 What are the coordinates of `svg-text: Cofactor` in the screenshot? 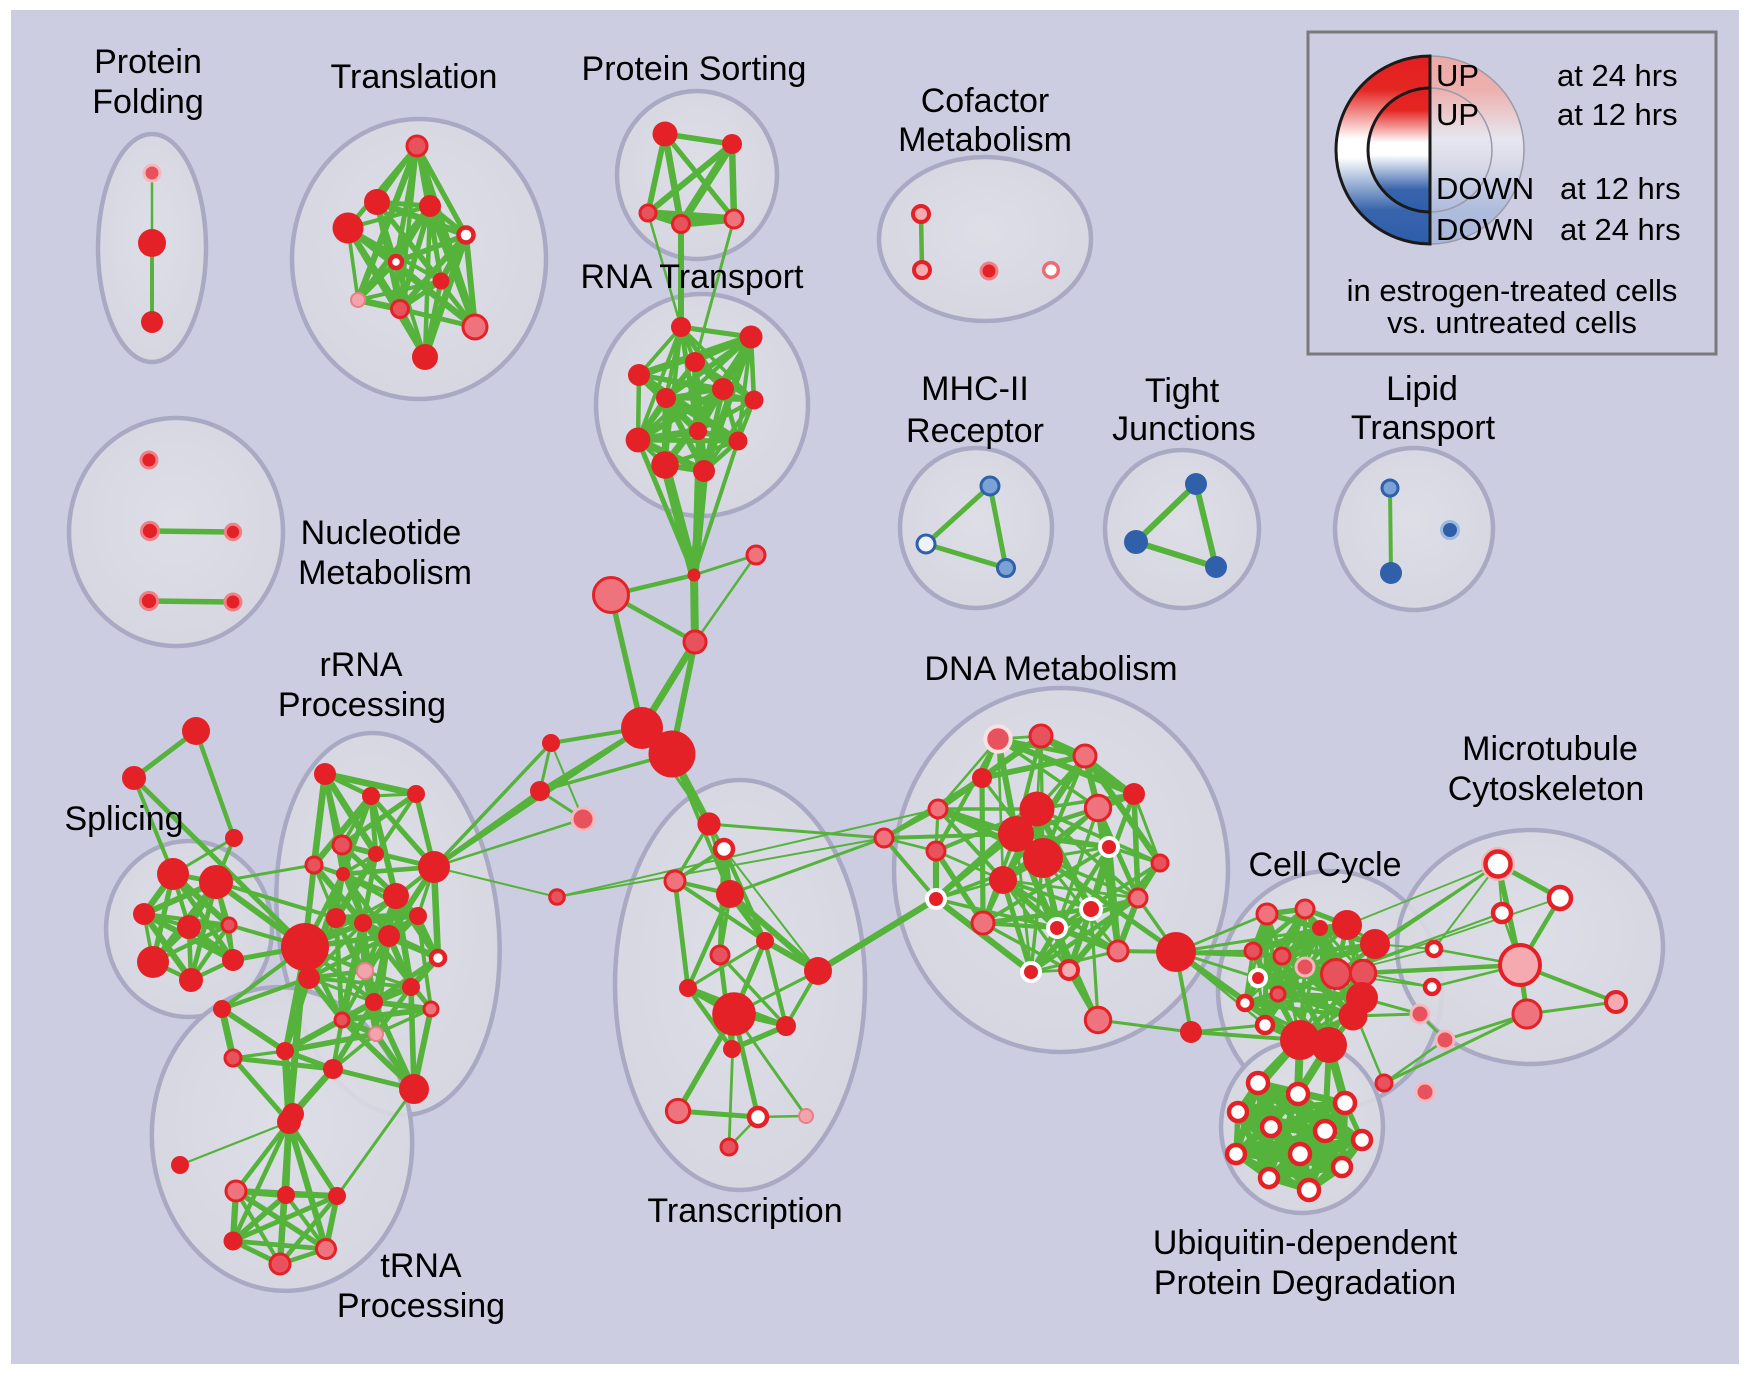 It's located at (985, 101).